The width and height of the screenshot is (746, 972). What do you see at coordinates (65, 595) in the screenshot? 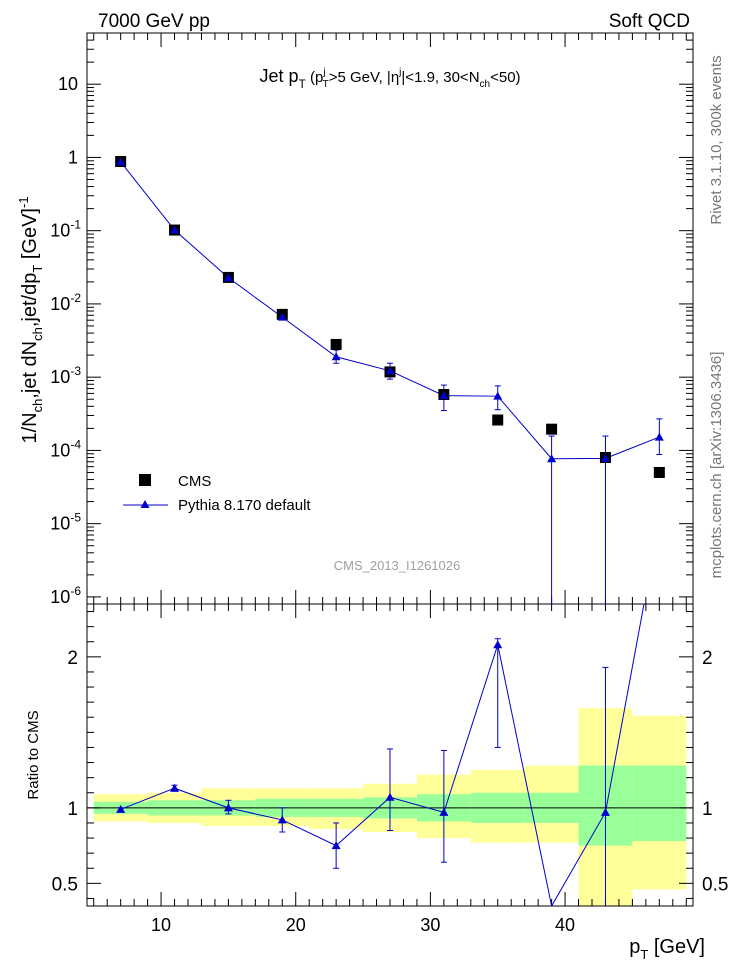
I see `main-y-tick-label: 10⁻⁶` at bounding box center [65, 595].